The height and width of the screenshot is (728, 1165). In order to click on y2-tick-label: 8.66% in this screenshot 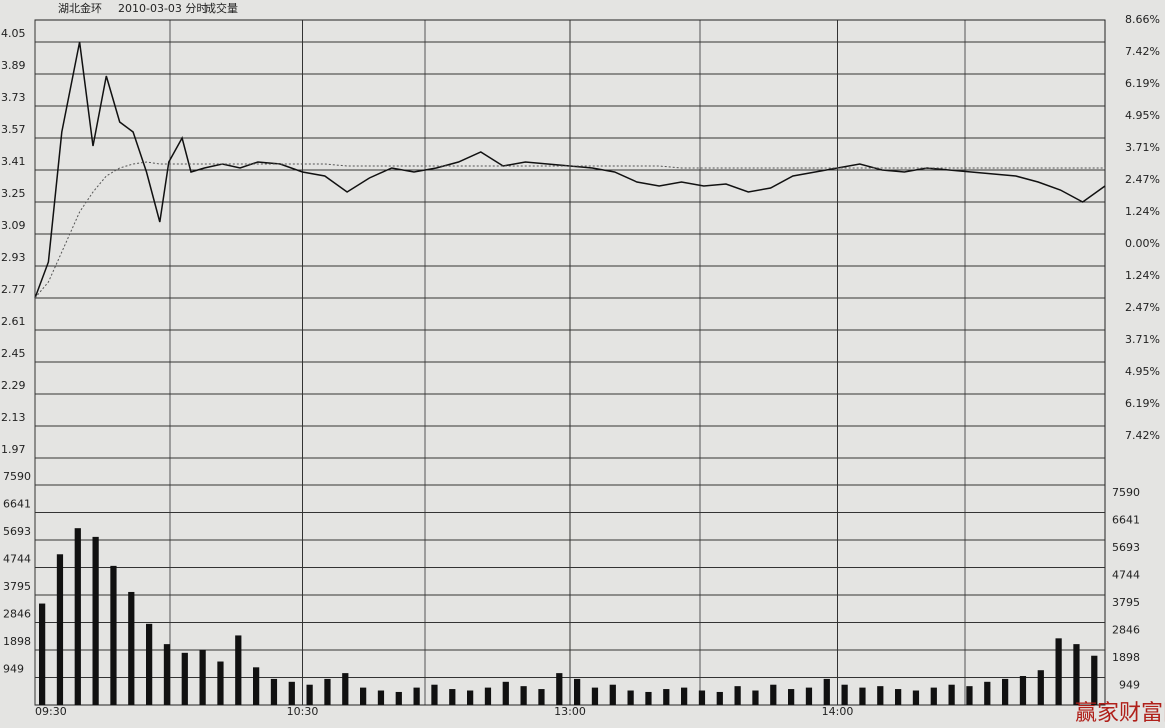, I will do `click(1142, 19)`.